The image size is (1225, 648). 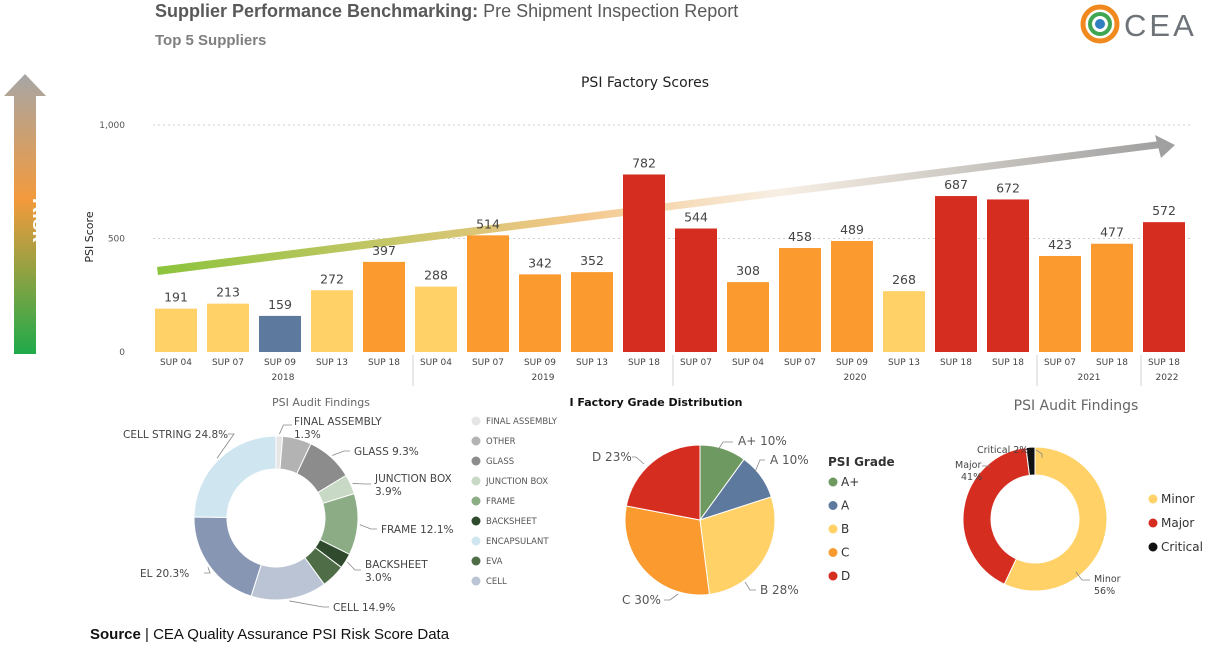 What do you see at coordinates (612, 457) in the screenshot?
I see `slice-label: D 23%` at bounding box center [612, 457].